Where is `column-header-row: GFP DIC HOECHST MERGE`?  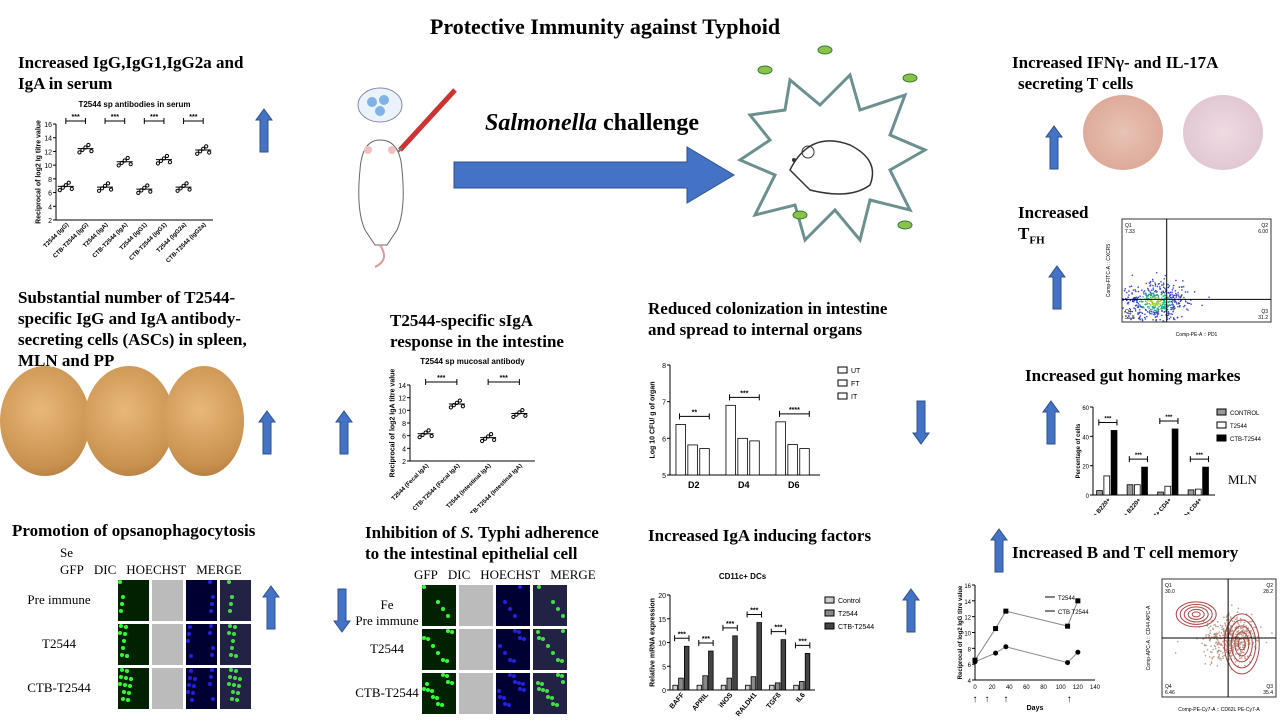
column-header-row: GFP DIC HOECHST MERGE is located at coordinates (151, 570).